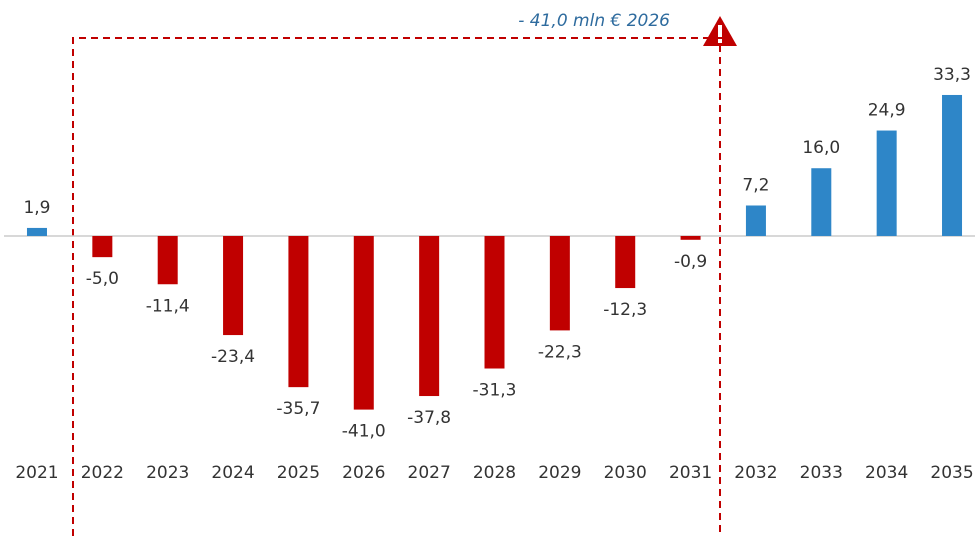 This screenshot has height=536, width=975. What do you see at coordinates (36, 473) in the screenshot?
I see `x-tick-label: 2021` at bounding box center [36, 473].